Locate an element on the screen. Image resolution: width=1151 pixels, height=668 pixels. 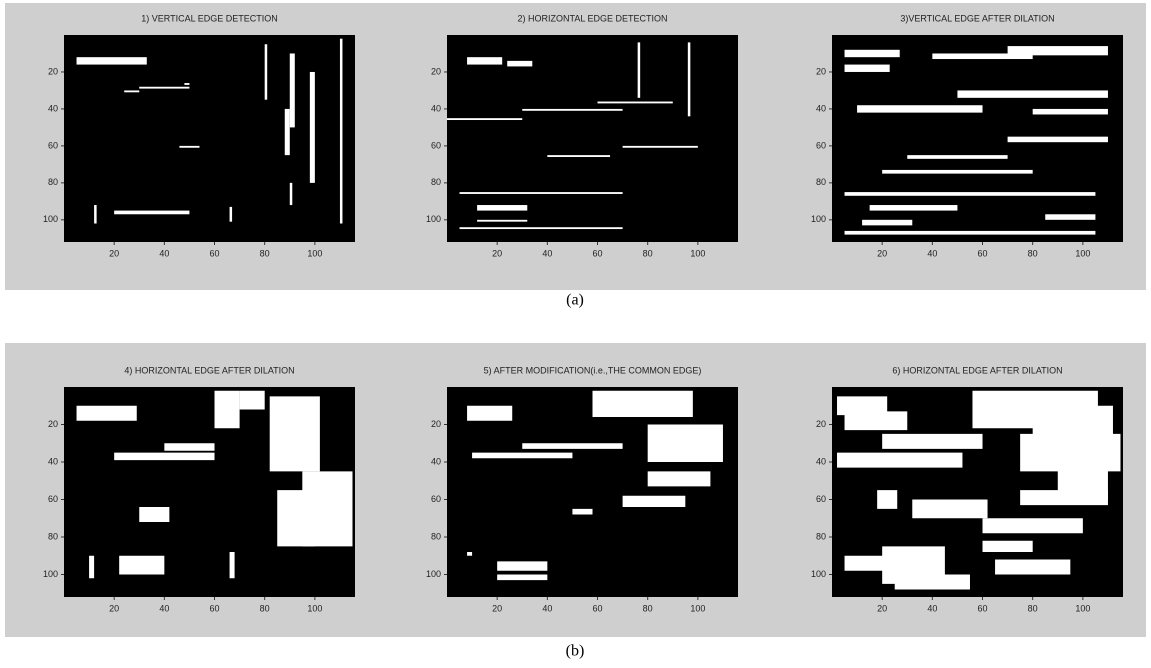
panel-title: 2) HORIZONTAL EDGE DETECTION is located at coordinates (592, 18).